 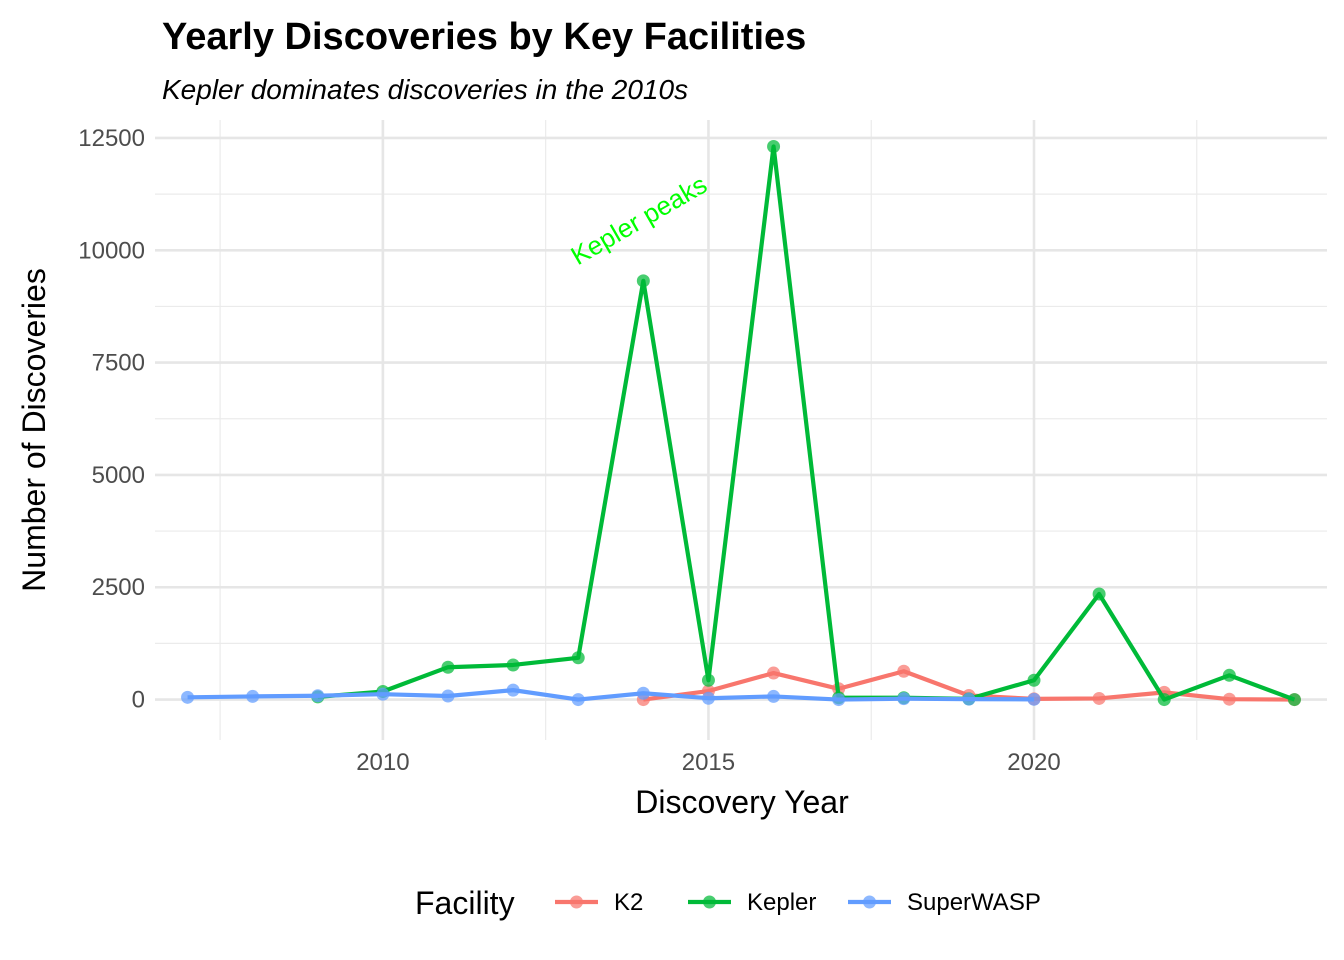 What do you see at coordinates (118, 587) in the screenshot?
I see `y-tick-label: 2500` at bounding box center [118, 587].